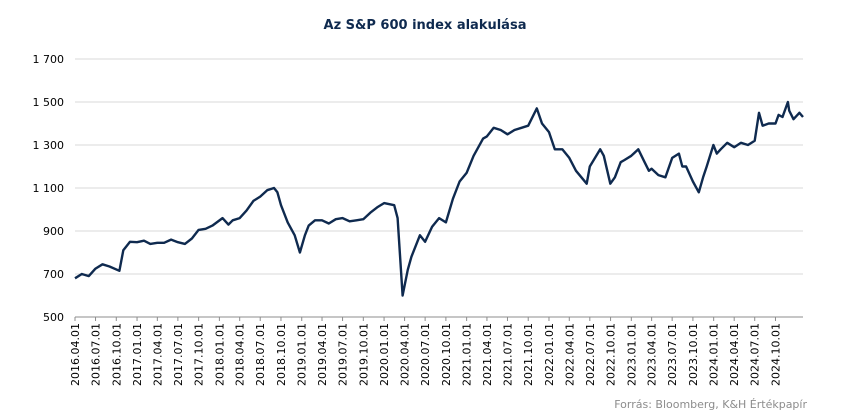 Image resolution: width=850 pixels, height=417 pixels. What do you see at coordinates (467, 354) in the screenshot?
I see `x-tick-label: 2021.01.01` at bounding box center [467, 354].